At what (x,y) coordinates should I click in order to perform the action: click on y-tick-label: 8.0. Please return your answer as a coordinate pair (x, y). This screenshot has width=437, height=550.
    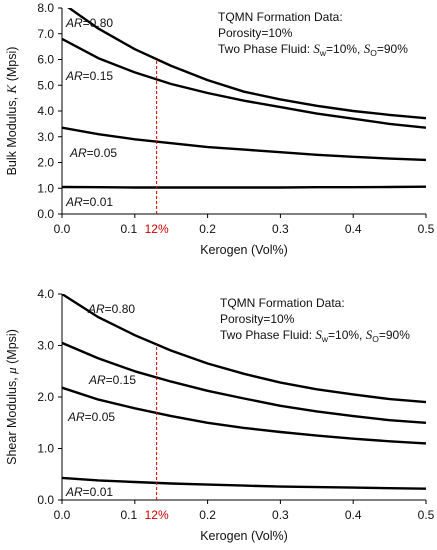
    Looking at the image, I should click on (45, 8).